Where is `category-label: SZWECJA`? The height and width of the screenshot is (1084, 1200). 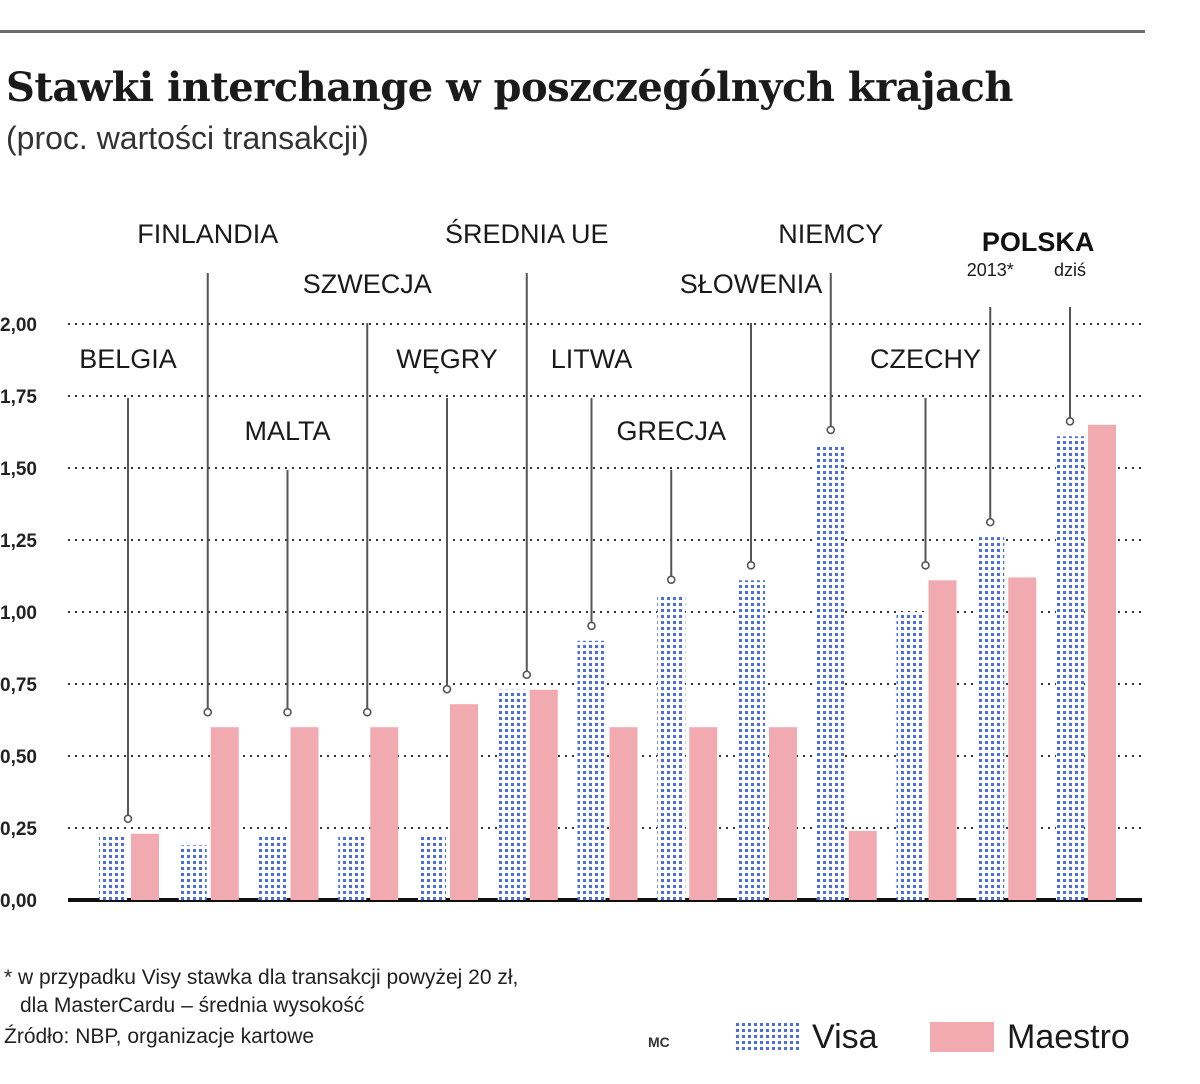 category-label: SZWECJA is located at coordinates (367, 284).